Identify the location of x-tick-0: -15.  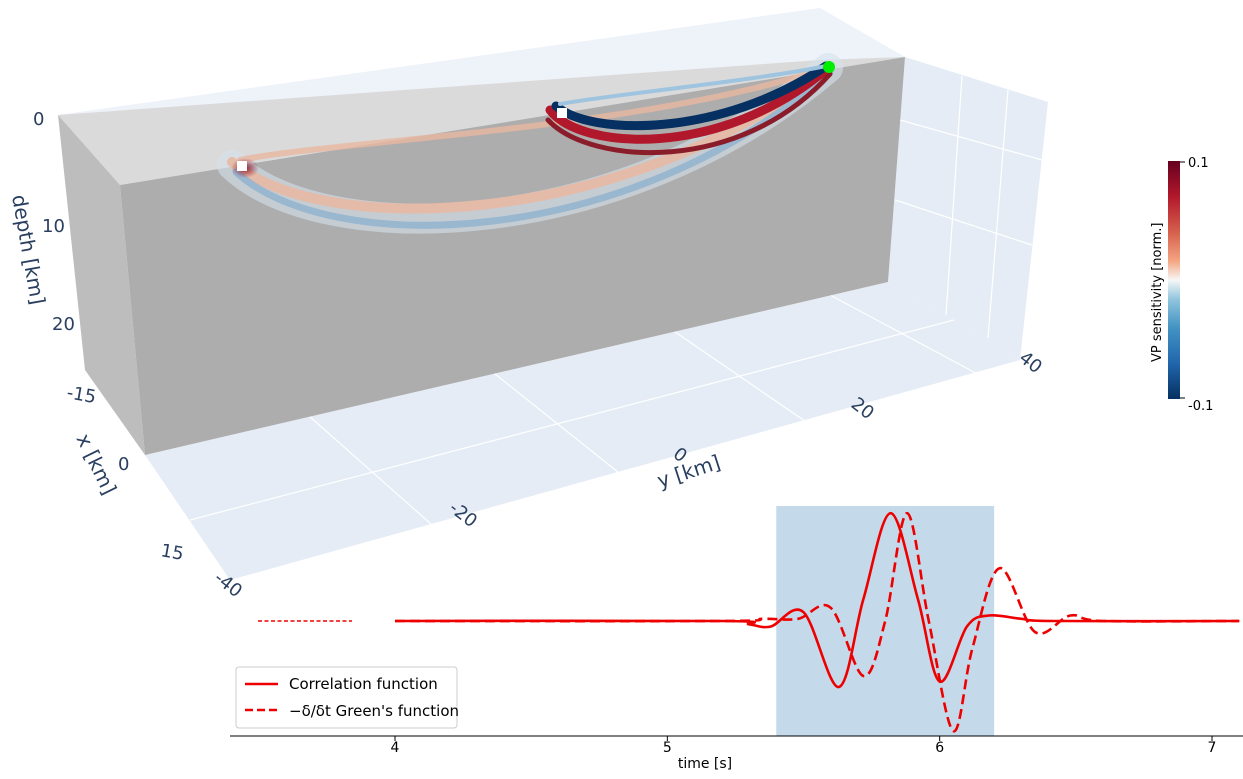
(81, 395).